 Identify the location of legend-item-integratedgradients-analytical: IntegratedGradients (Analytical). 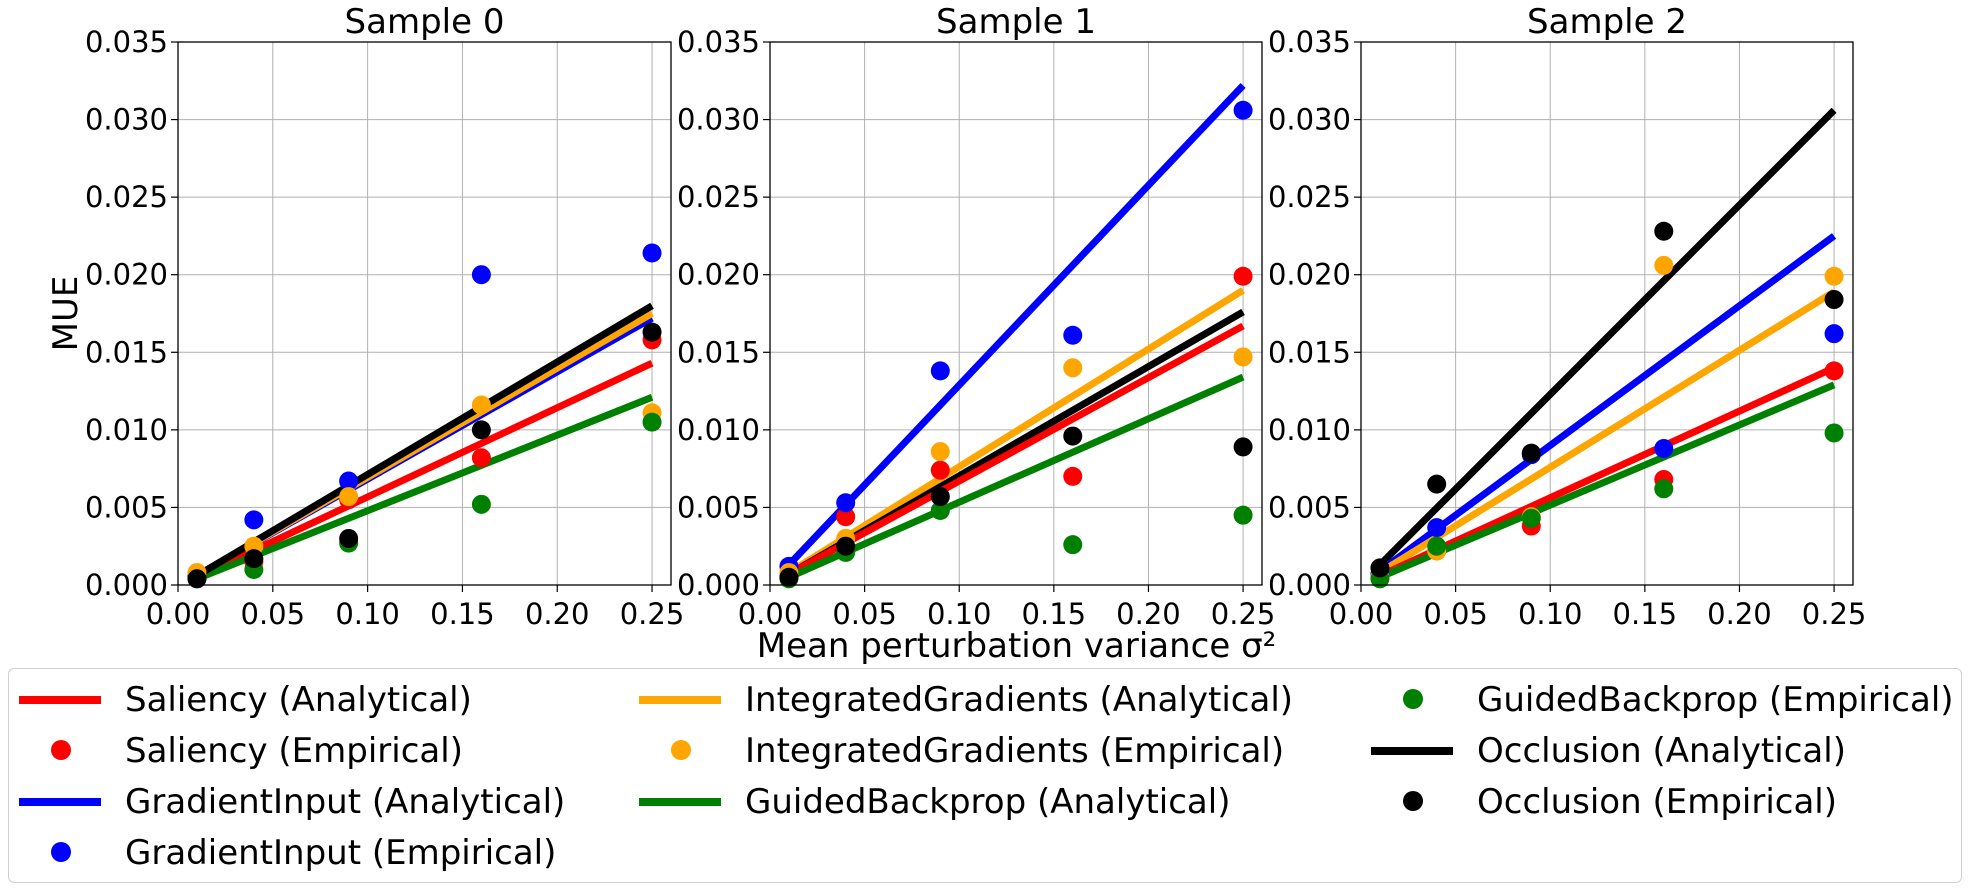
(966, 700).